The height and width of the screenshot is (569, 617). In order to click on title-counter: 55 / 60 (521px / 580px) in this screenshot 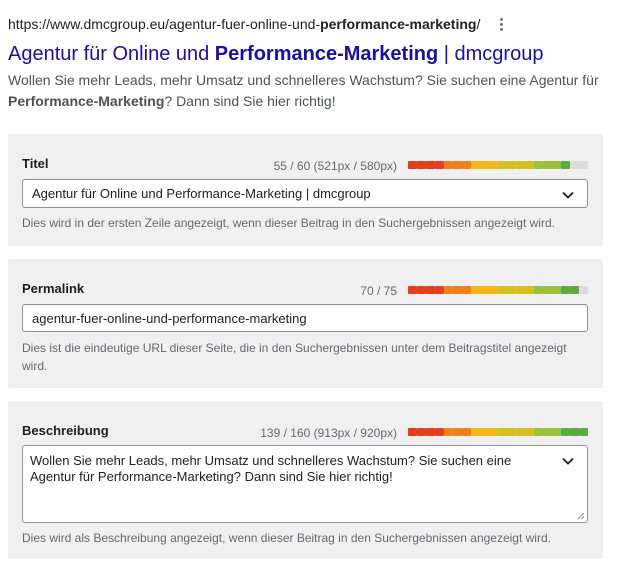, I will do `click(335, 166)`.